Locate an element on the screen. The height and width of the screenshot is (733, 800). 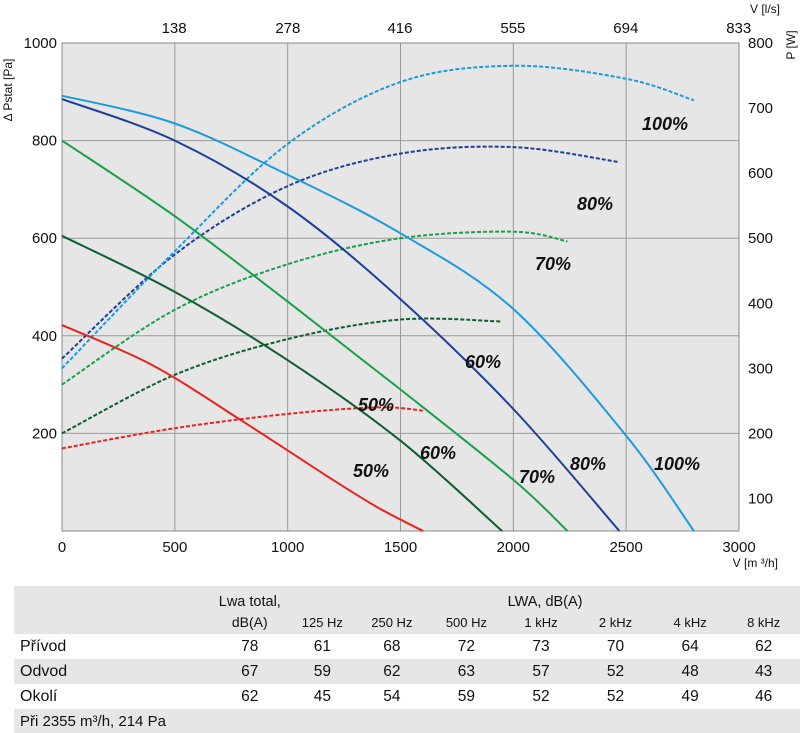
y-left-tick-labels: 200 400 600 800 1000 is located at coordinates (40, 238).